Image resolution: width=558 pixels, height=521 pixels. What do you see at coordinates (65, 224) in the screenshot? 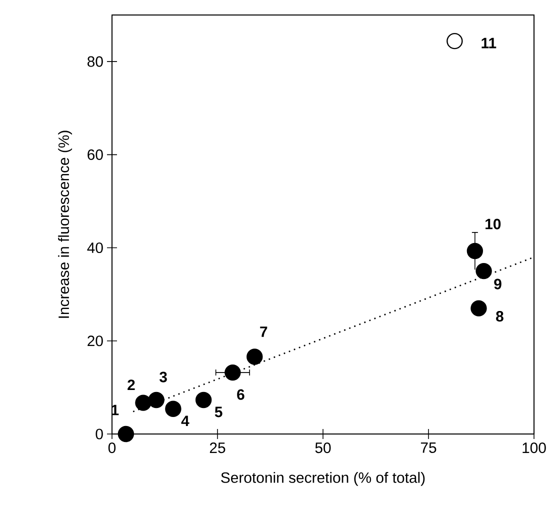
I see `y-axis-title: Increase in fluorescence (%)` at bounding box center [65, 224].